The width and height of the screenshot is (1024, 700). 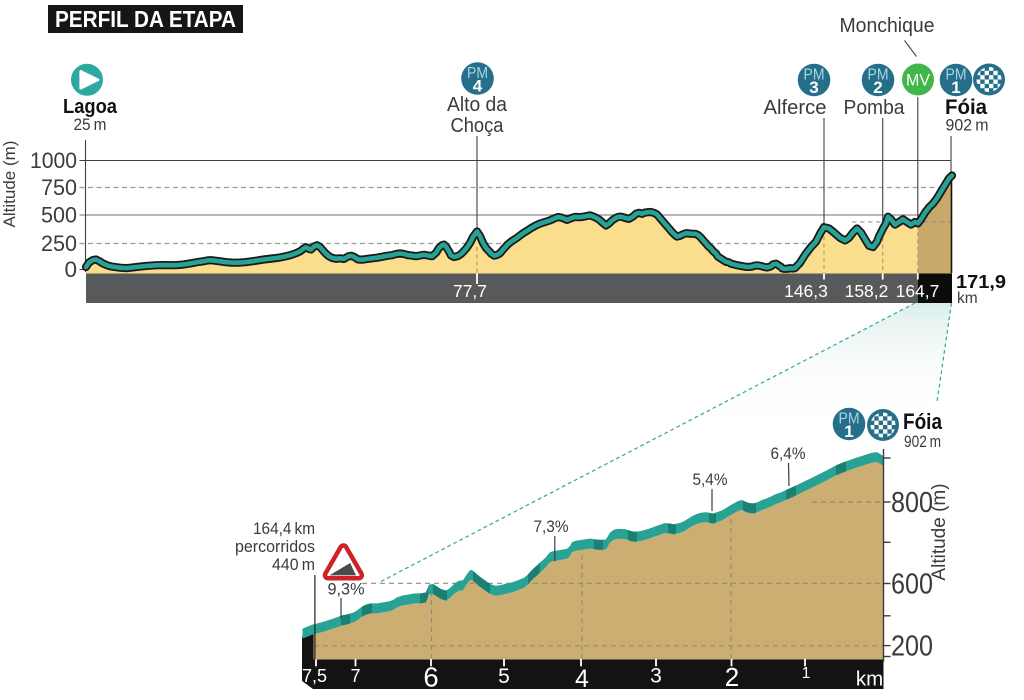 What do you see at coordinates (284, 529) in the screenshot?
I see `svg-text: 164,4 km` at bounding box center [284, 529].